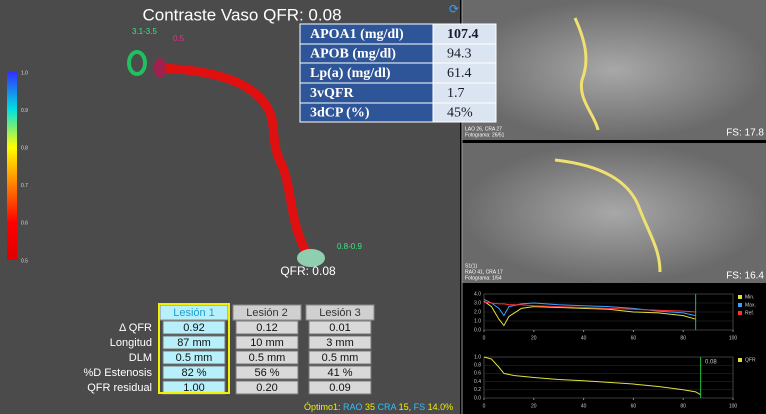 The width and height of the screenshot is (766, 414). What do you see at coordinates (477, 303) in the screenshot?
I see `y-tick-label: 3.0` at bounding box center [477, 303].